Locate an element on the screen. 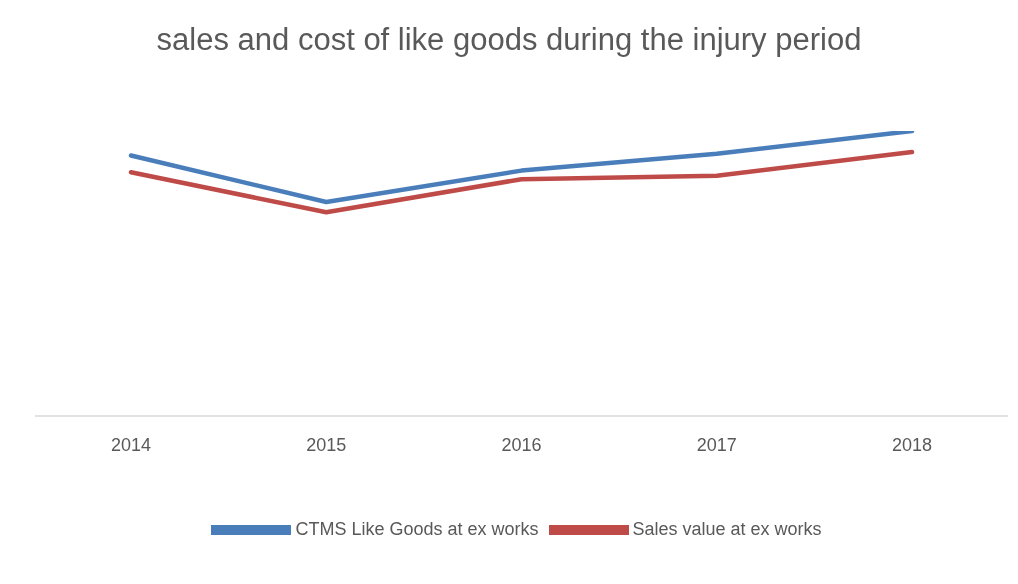 This screenshot has height=584, width=1018. chart-title: sales and cost of like goods during the injury period is located at coordinates (509, 40).